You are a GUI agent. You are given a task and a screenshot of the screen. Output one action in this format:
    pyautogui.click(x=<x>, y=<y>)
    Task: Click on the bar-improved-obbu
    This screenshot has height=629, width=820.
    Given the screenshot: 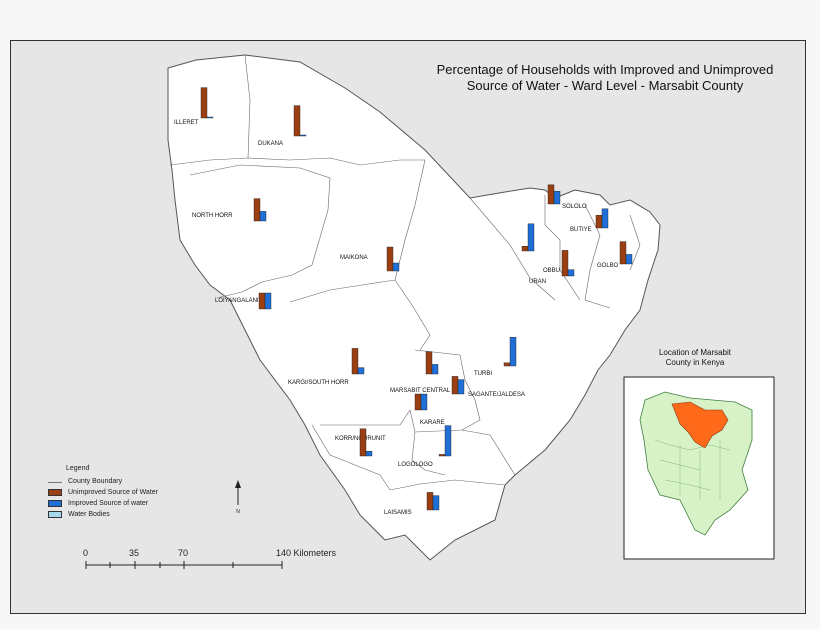 What is the action you would take?
    pyautogui.click(x=571, y=273)
    